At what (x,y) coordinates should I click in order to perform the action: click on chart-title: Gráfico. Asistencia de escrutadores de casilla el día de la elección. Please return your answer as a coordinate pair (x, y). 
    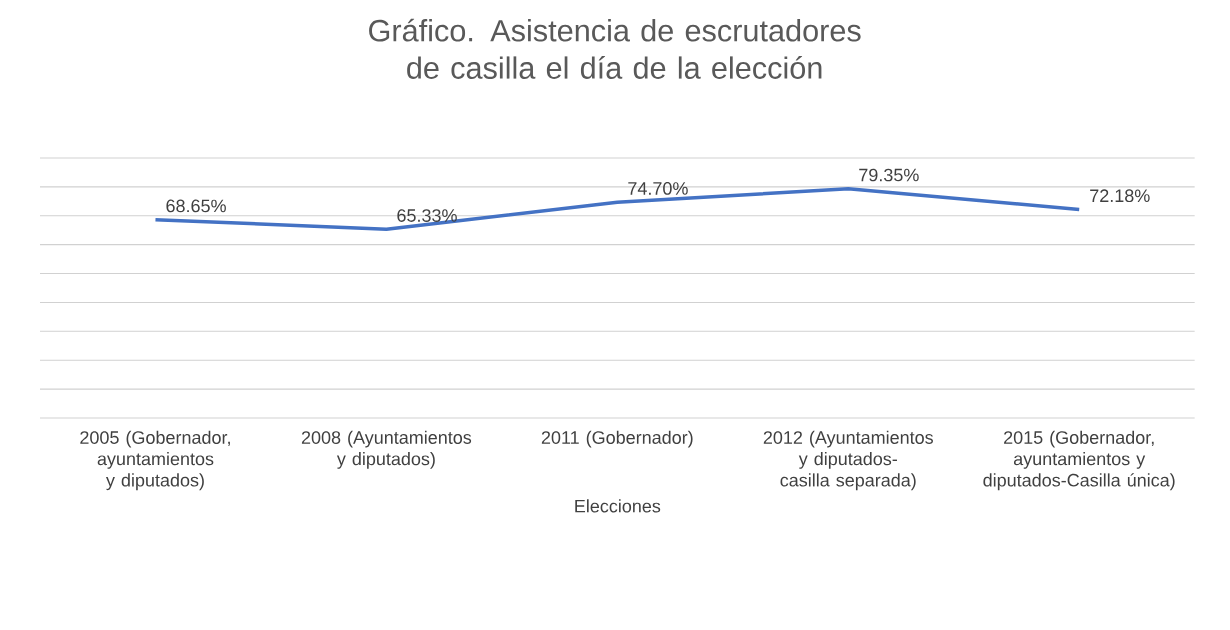
    Looking at the image, I should click on (615, 48).